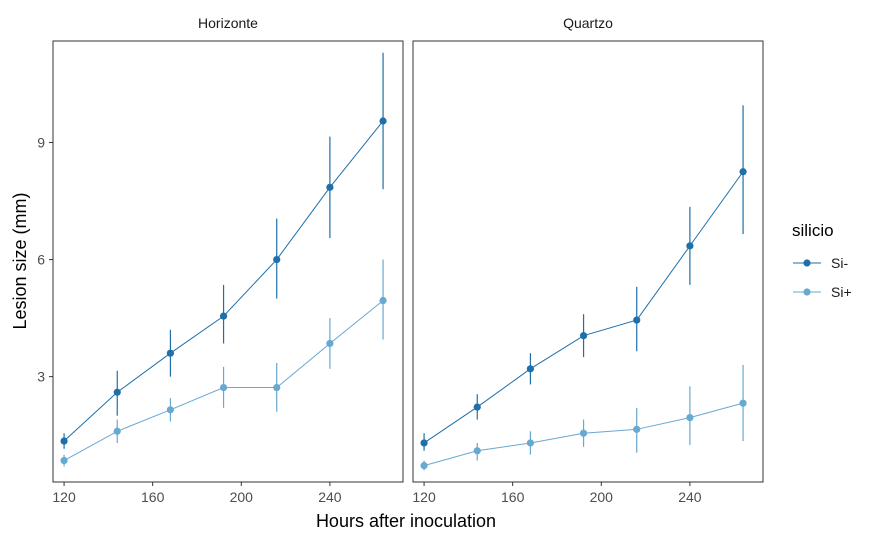 This screenshot has height=540, width=875. Describe the element at coordinates (41, 377) in the screenshot. I see `y-tick-label: 3` at that location.